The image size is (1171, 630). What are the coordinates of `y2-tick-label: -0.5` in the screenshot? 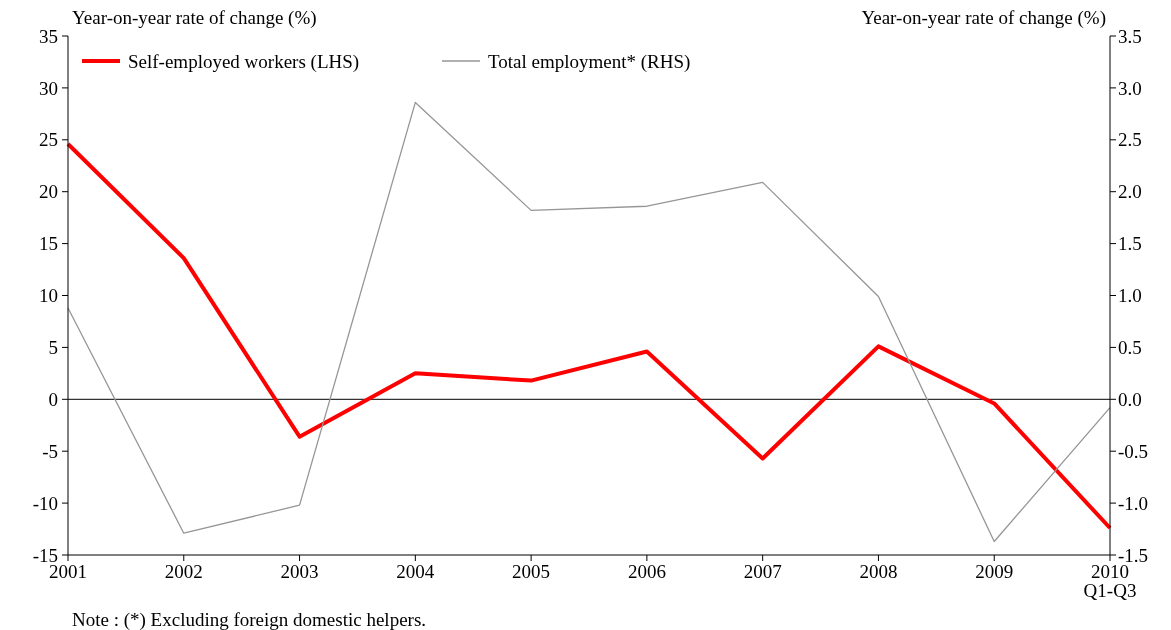 It's located at (1133, 451).